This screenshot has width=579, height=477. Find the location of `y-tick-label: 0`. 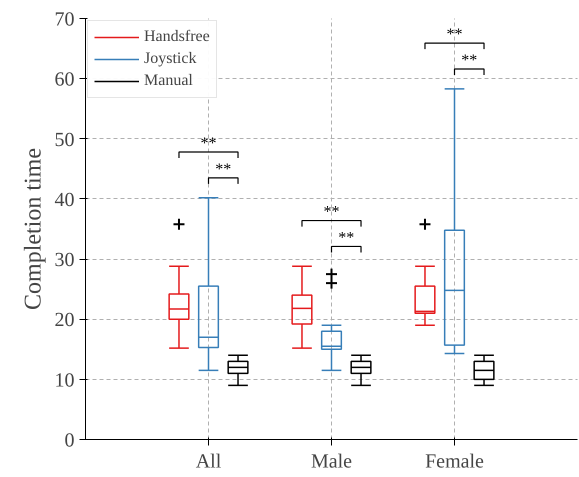

y-tick-label: 0 is located at coordinates (69, 441).